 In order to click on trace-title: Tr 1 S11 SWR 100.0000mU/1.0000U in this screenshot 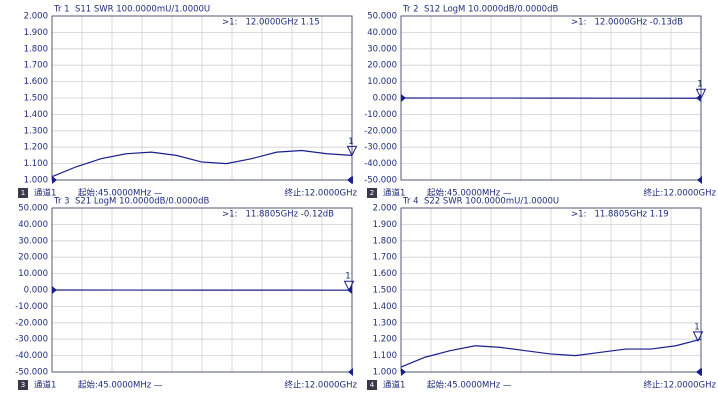, I will do `click(131, 10)`.